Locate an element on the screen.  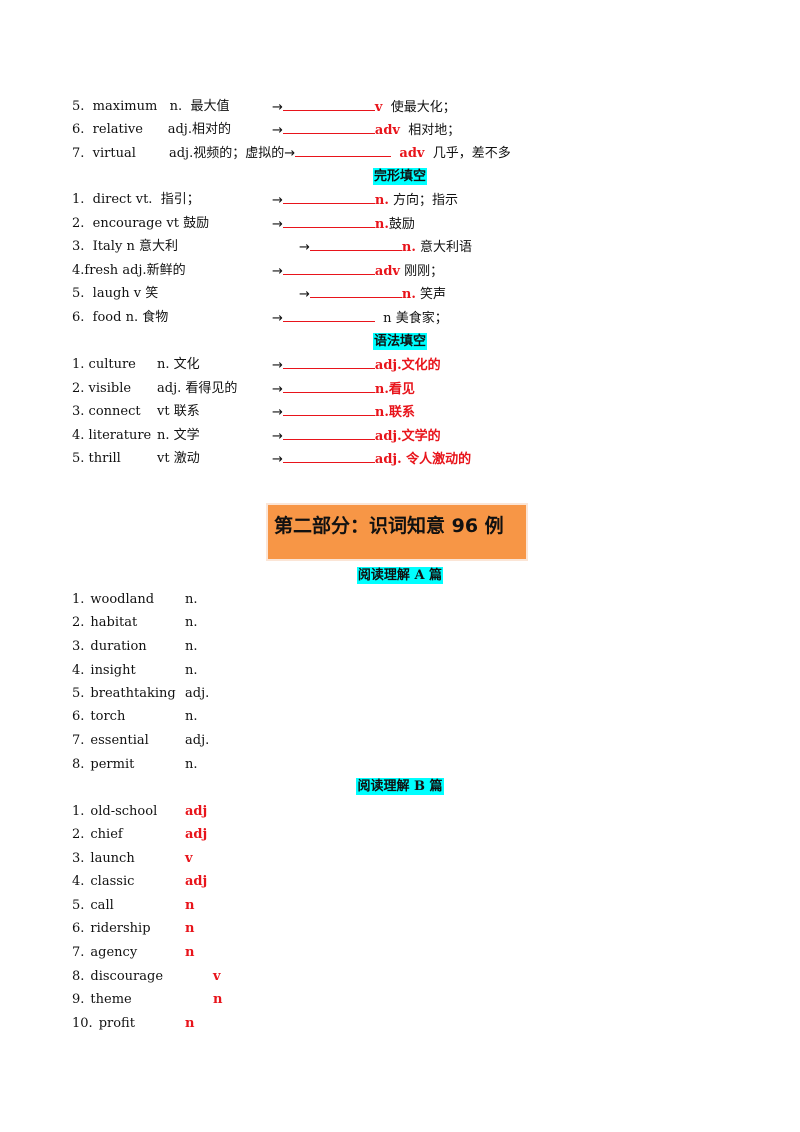
answer-cell: → n.鼓励 is located at coordinates (343, 224).